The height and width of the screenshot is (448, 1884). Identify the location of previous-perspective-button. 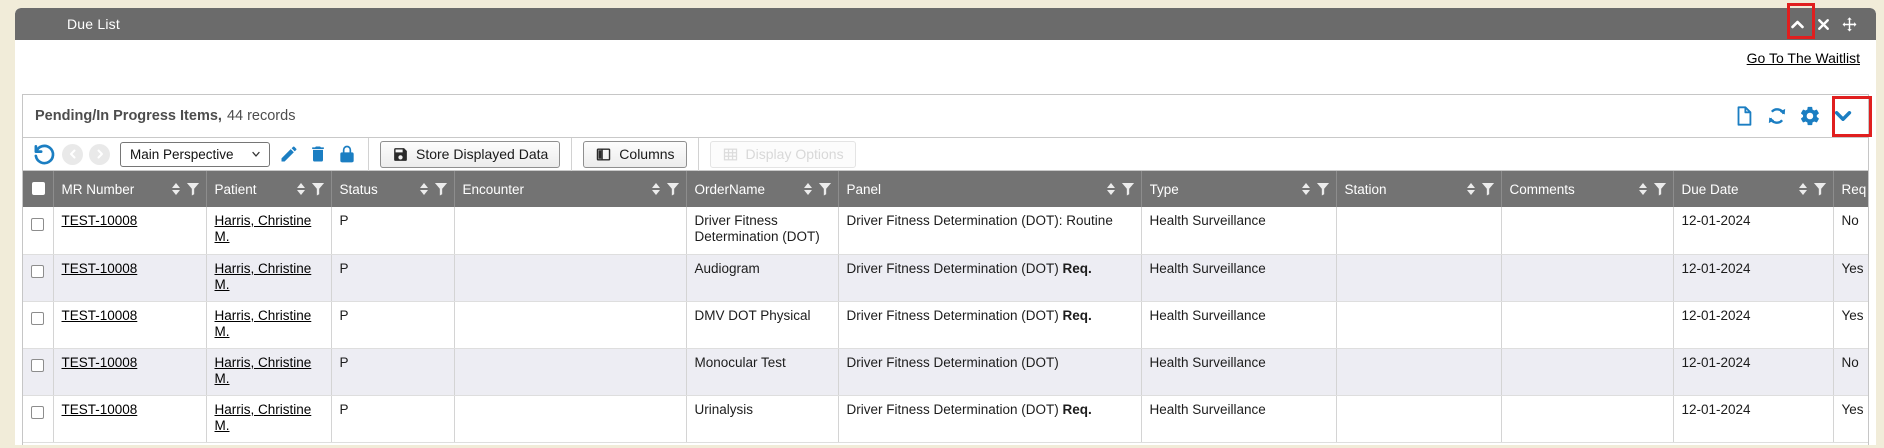
(72, 154).